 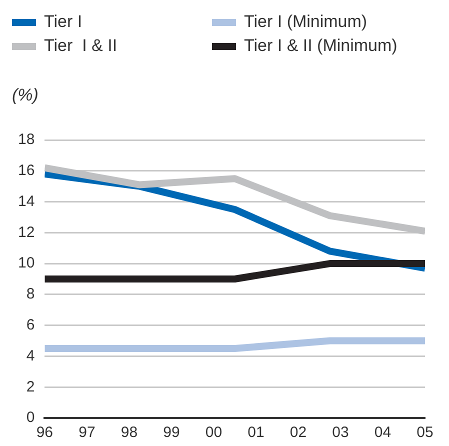 I want to click on x-tick-label: 04, so click(x=383, y=433).